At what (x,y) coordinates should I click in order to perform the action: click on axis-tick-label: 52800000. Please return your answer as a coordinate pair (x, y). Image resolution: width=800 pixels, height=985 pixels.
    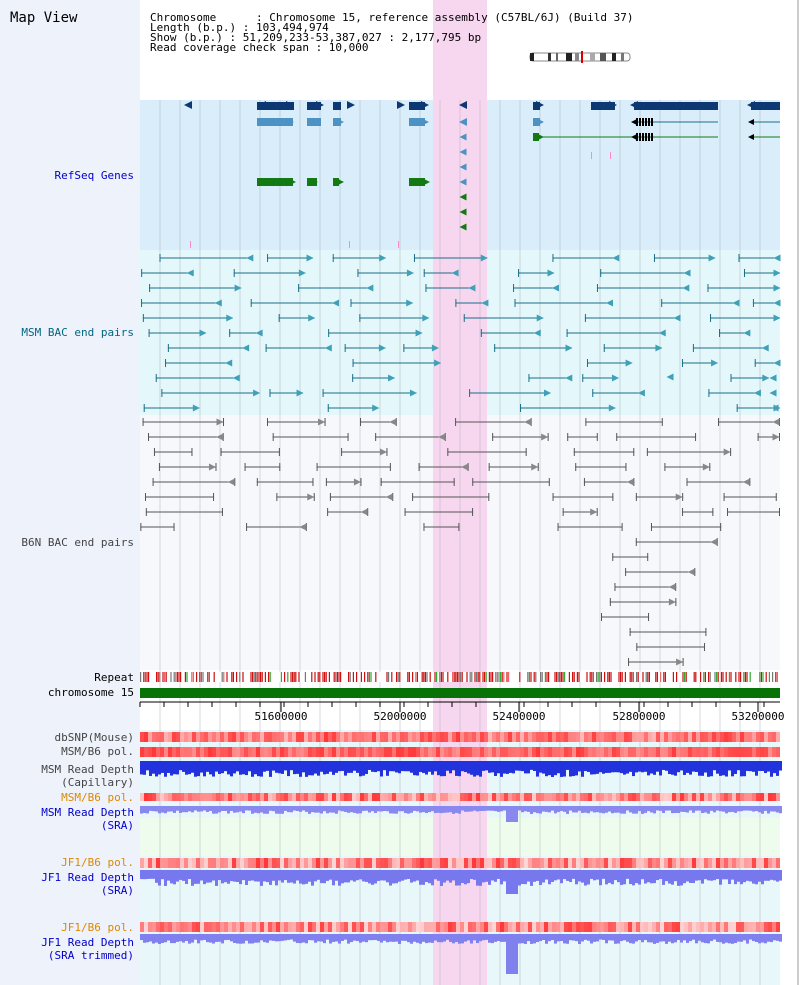
    Looking at the image, I should click on (639, 716).